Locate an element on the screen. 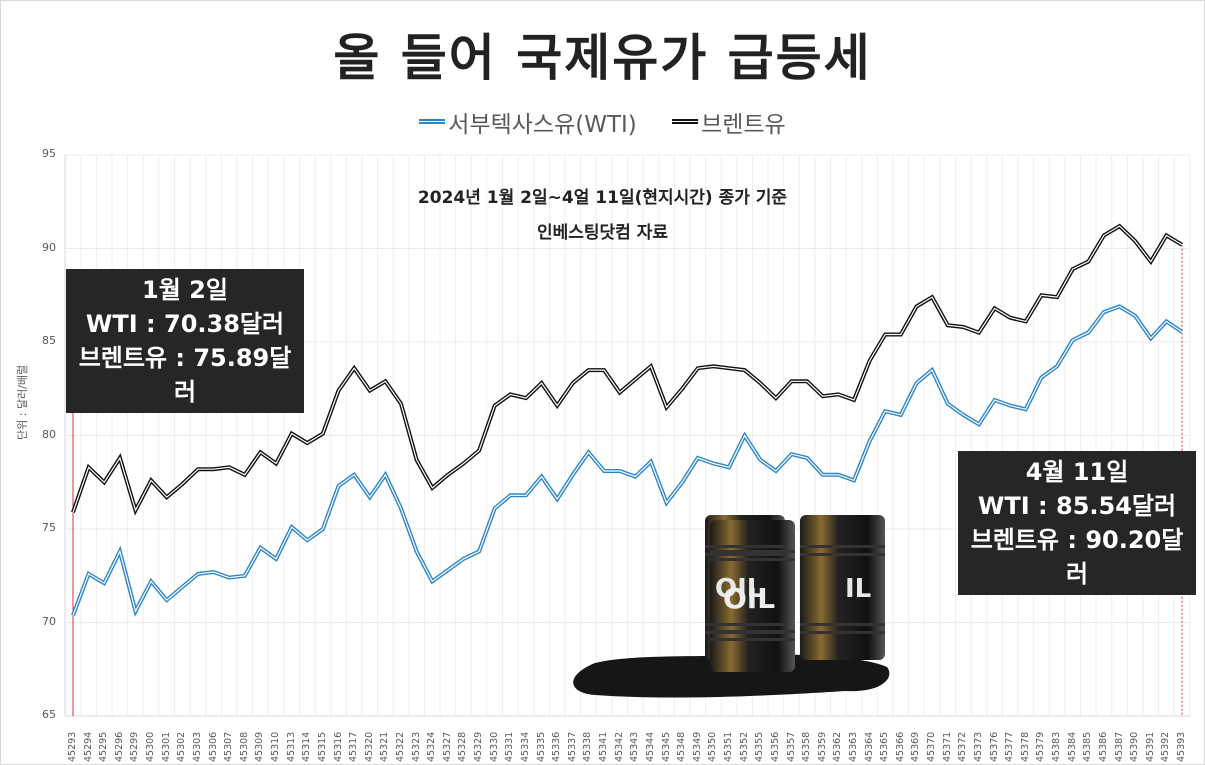 The image size is (1205, 765). legend-item-wti: 서부텍사스유(WTI) is located at coordinates (528, 122).